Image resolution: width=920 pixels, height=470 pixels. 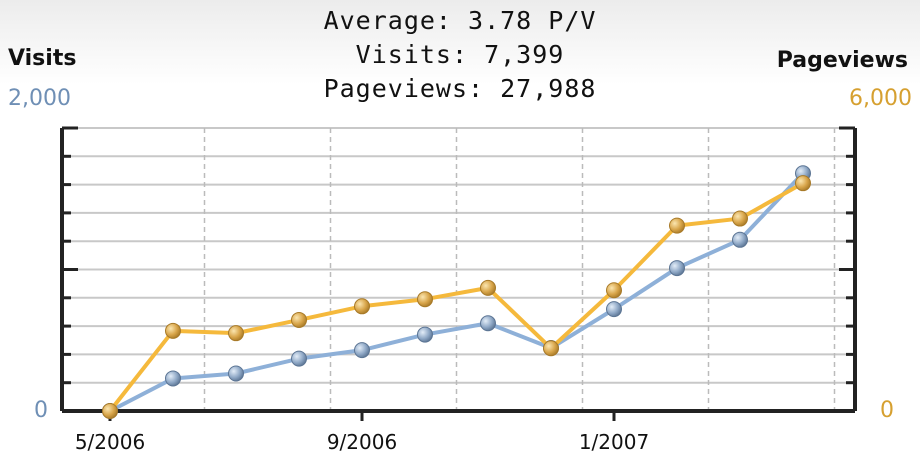 I want to click on left-axis-max-label: 2,000, so click(x=39, y=98).